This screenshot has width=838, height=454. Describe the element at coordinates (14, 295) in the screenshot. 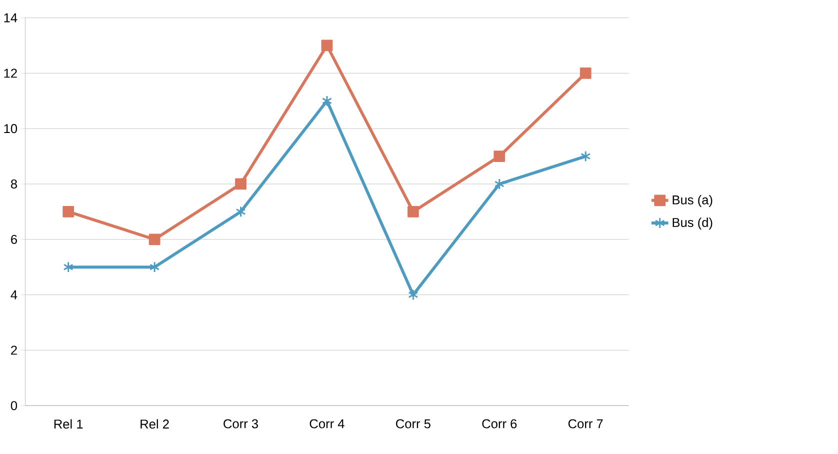

I see `y-tick-label: 4` at that location.